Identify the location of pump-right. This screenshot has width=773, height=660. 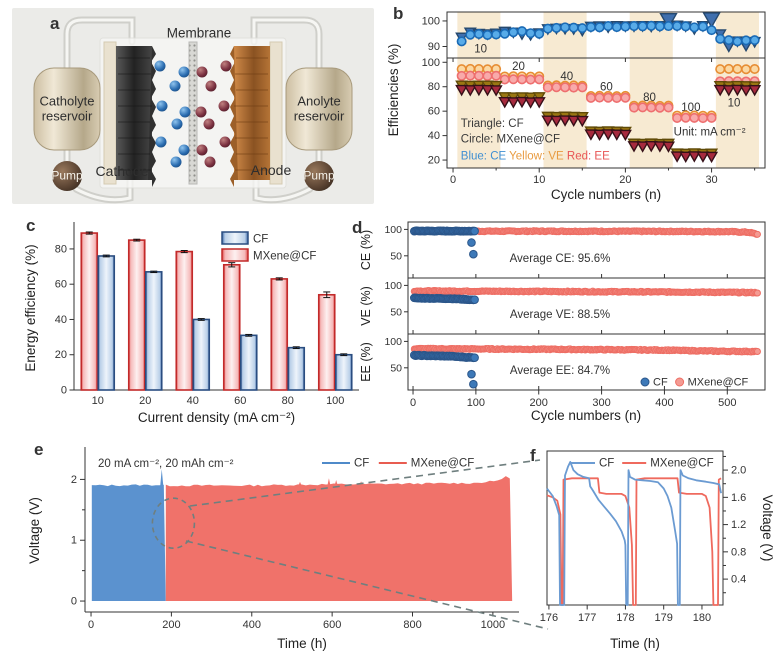
(319, 176).